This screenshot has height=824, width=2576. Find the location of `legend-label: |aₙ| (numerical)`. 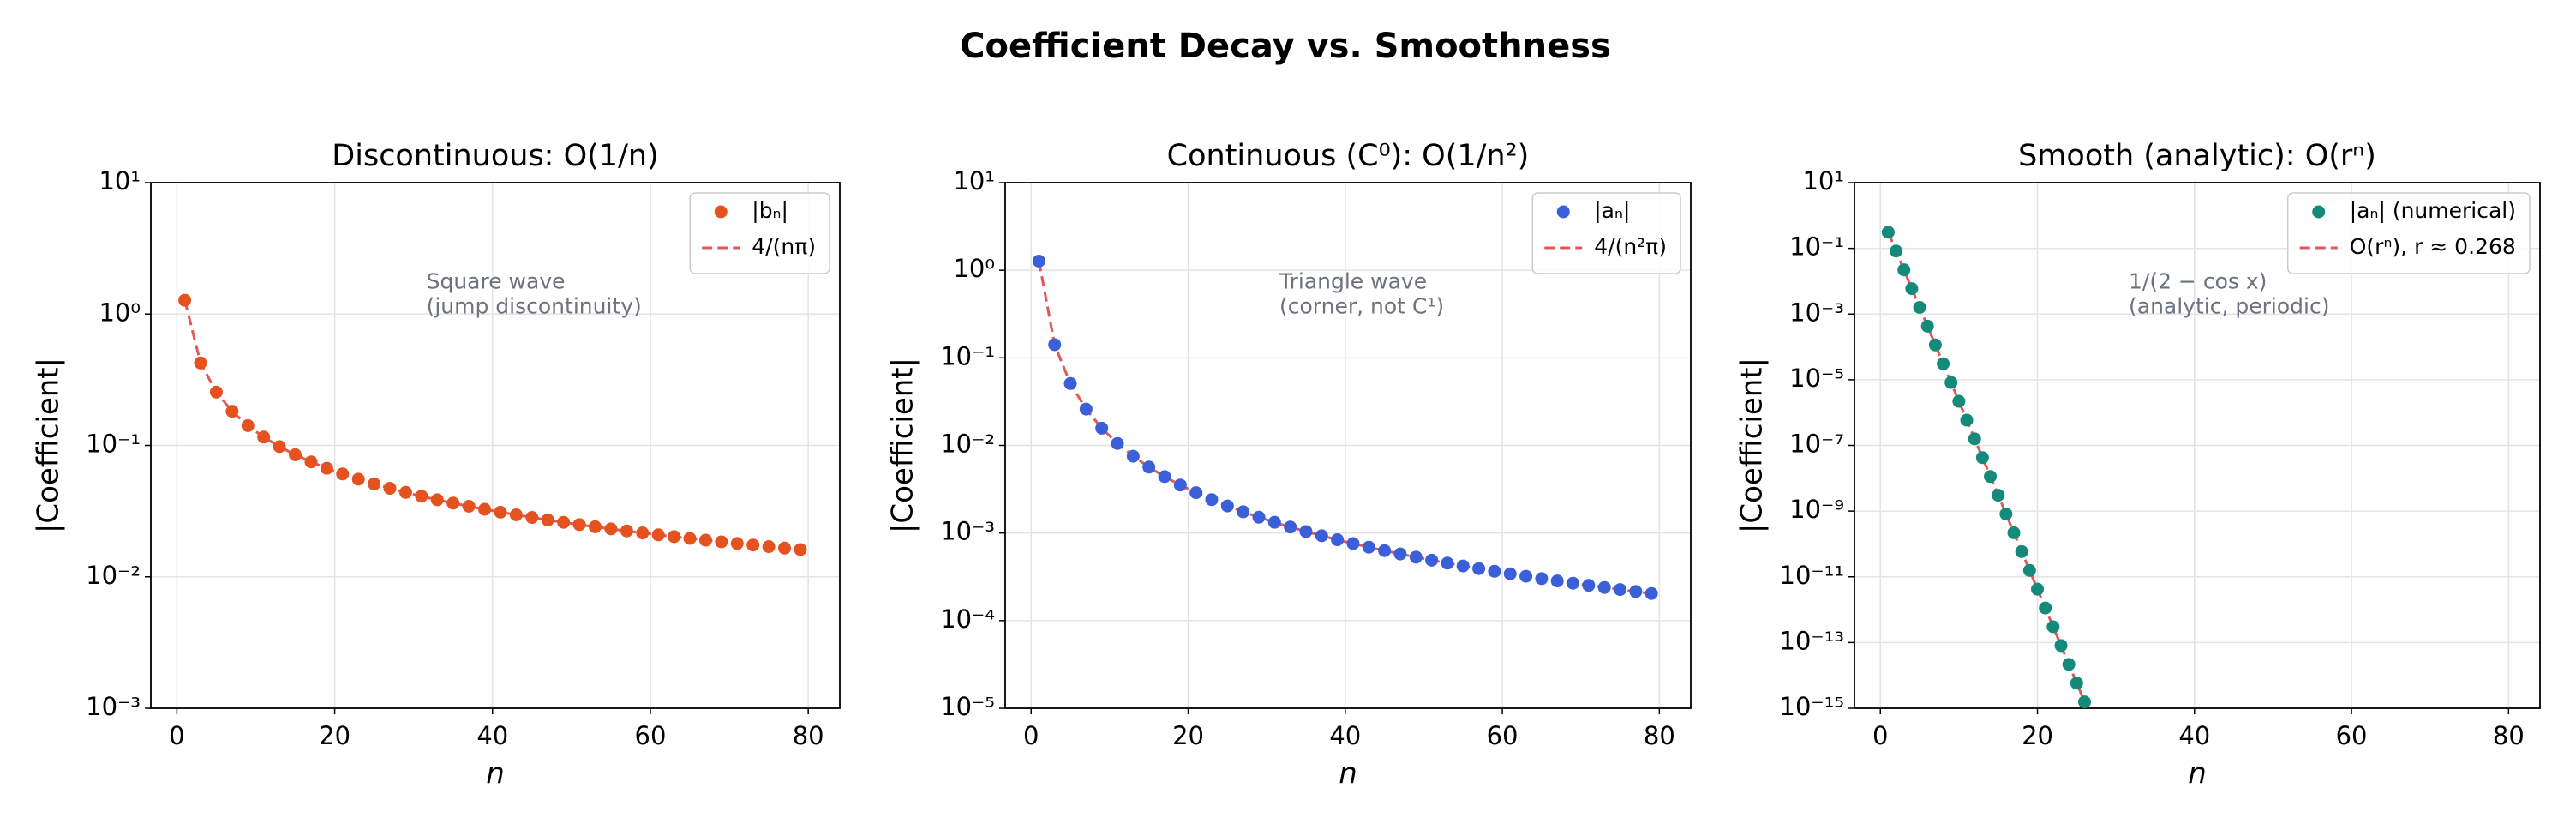

legend-label: |aₙ| (numerical) is located at coordinates (2433, 210).